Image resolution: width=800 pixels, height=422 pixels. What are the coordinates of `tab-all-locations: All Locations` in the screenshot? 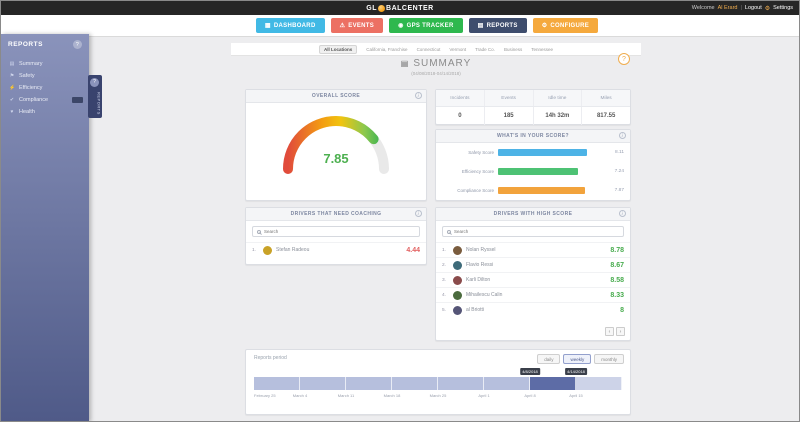 It's located at (338, 49).